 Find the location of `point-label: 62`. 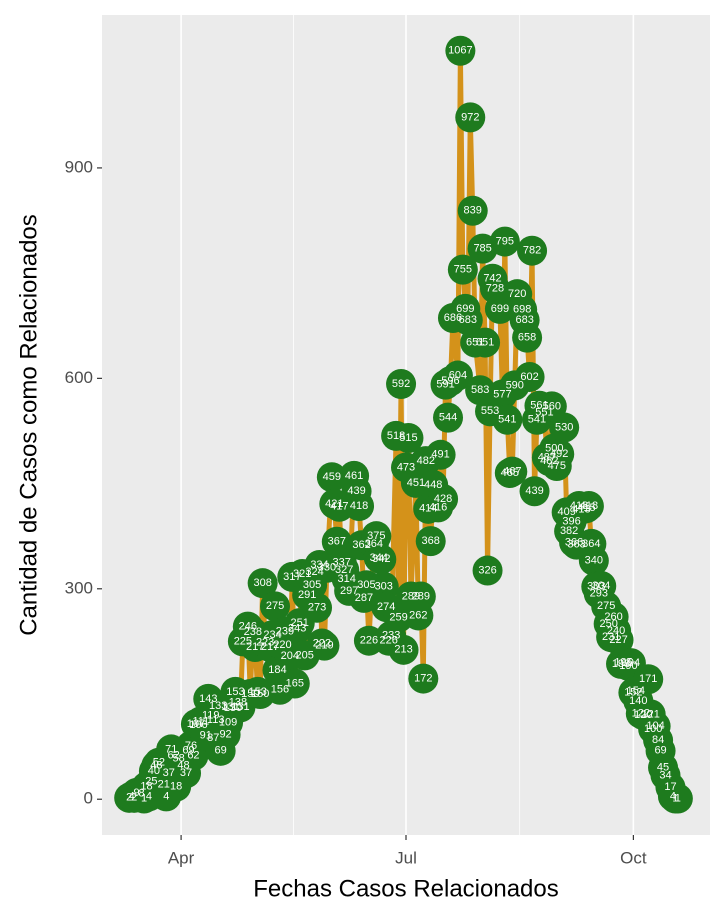

point-label: 62 is located at coordinates (174, 756).